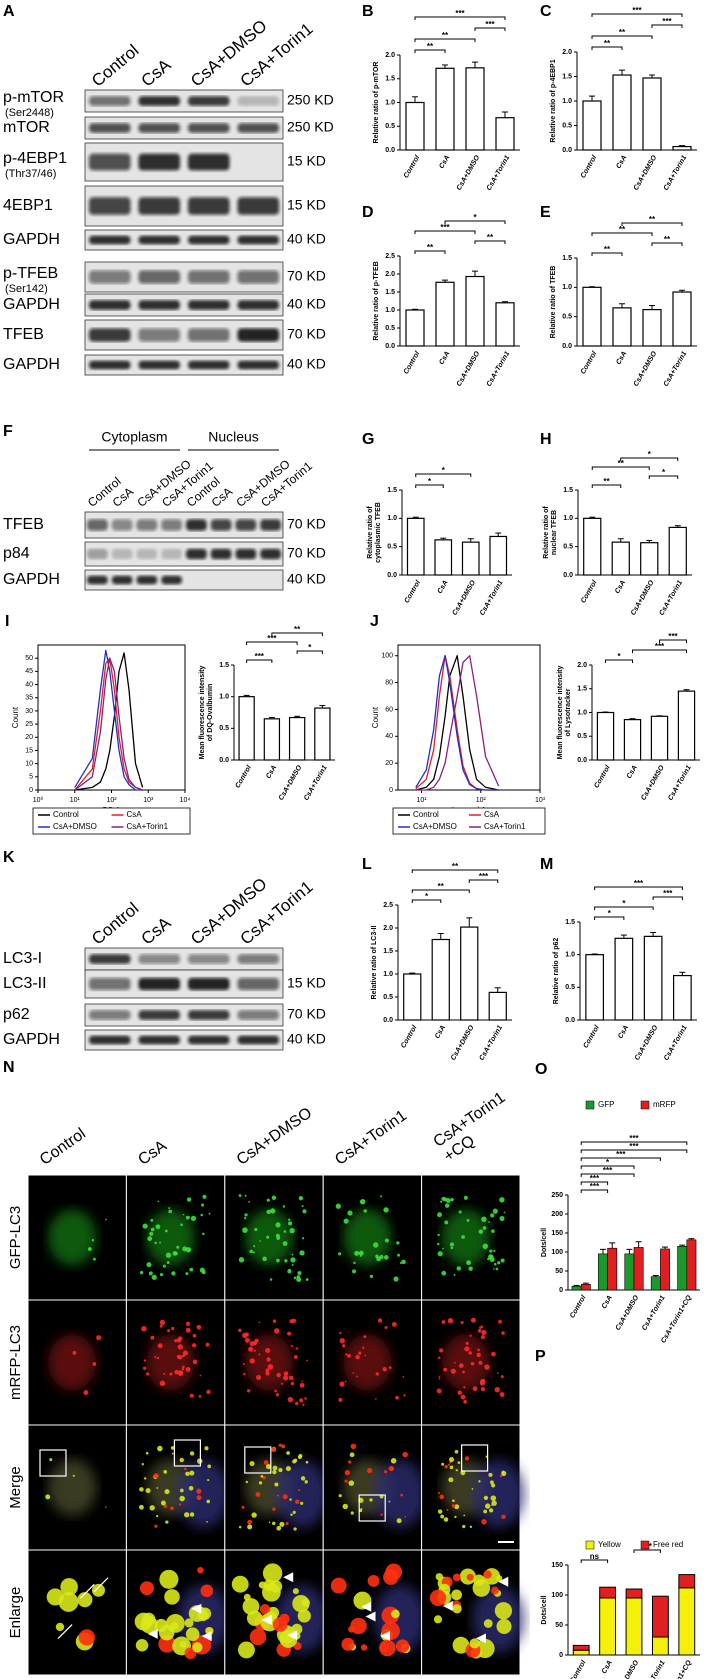 The width and height of the screenshot is (709, 1679). I want to click on group-label: Cytoplasm, so click(134, 437).